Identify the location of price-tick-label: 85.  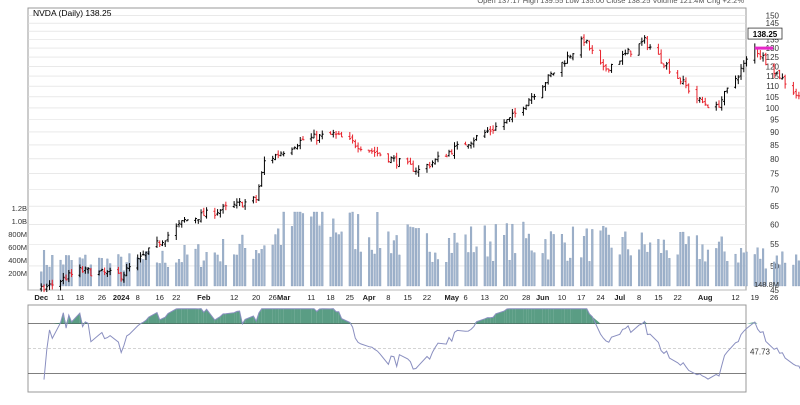
(774, 145).